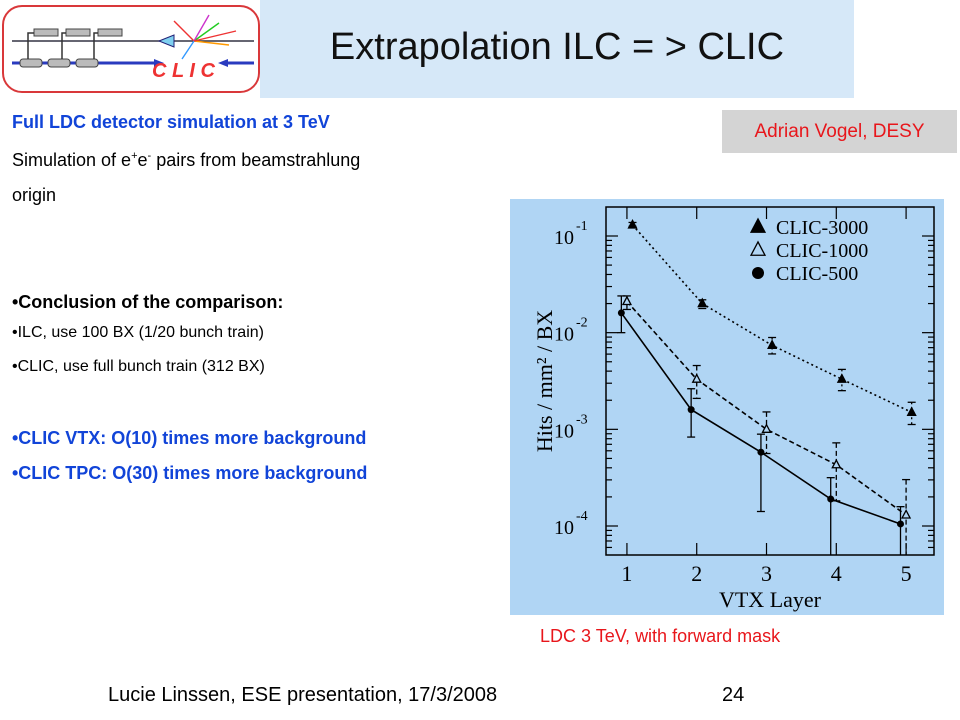 This screenshot has height=720, width=960. I want to click on author-badge: Adrian Vogel, DESY, so click(839, 131).